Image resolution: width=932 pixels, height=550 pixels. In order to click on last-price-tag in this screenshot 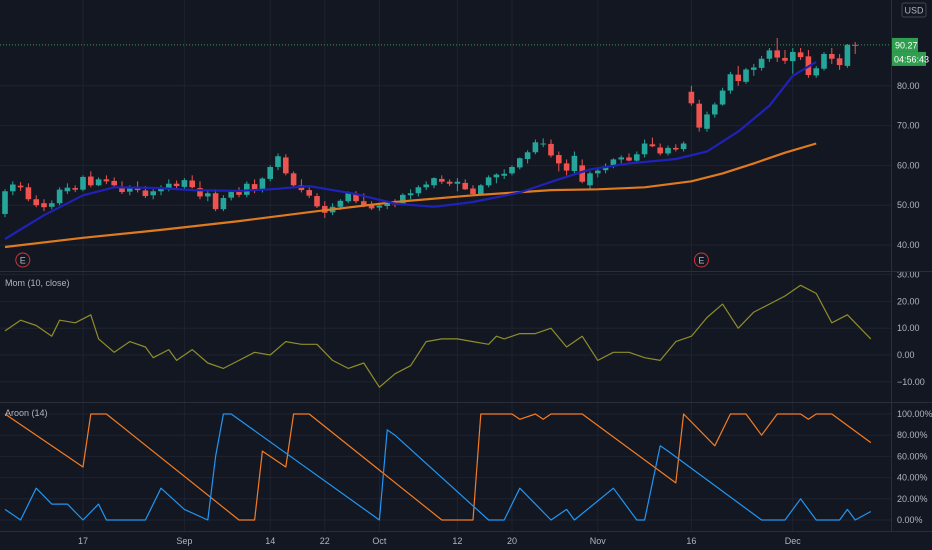, I will do `click(905, 44)`.